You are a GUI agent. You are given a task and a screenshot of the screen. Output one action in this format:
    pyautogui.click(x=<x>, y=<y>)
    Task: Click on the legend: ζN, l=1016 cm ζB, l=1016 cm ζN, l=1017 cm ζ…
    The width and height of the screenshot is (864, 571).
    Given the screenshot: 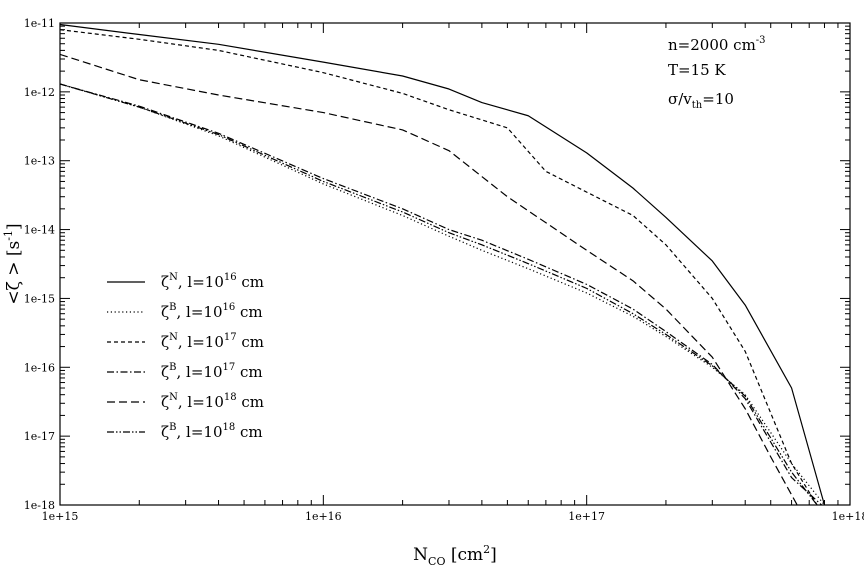 What is the action you would take?
    pyautogui.click(x=185, y=356)
    